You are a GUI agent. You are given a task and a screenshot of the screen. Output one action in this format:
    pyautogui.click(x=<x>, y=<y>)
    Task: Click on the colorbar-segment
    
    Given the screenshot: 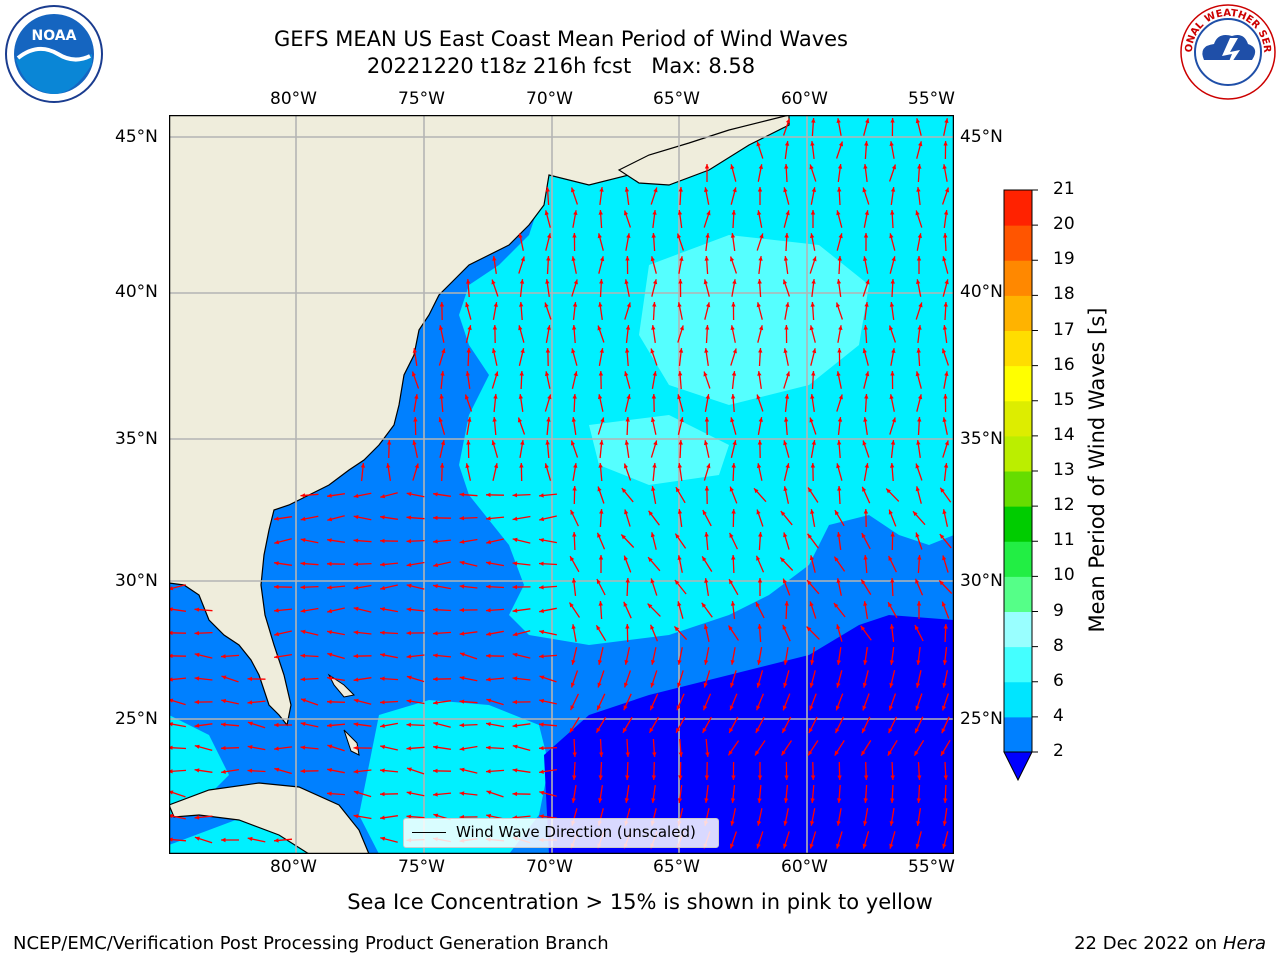 What is the action you would take?
    pyautogui.click(x=1018, y=383)
    